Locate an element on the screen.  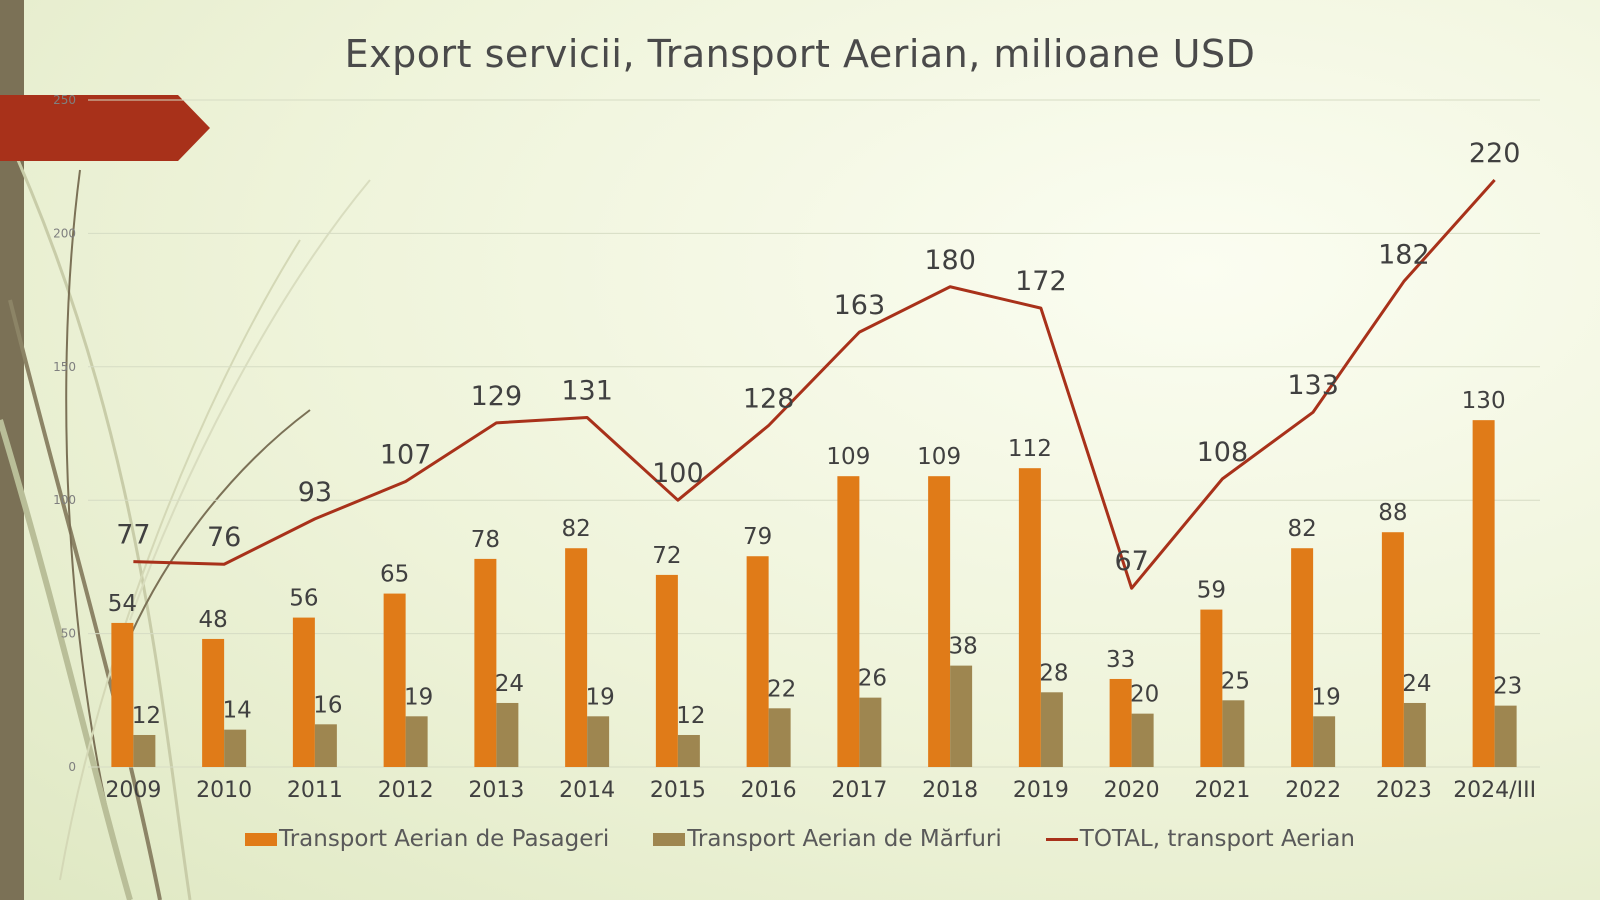
data-label-passengers: 112 is located at coordinates (1030, 449).